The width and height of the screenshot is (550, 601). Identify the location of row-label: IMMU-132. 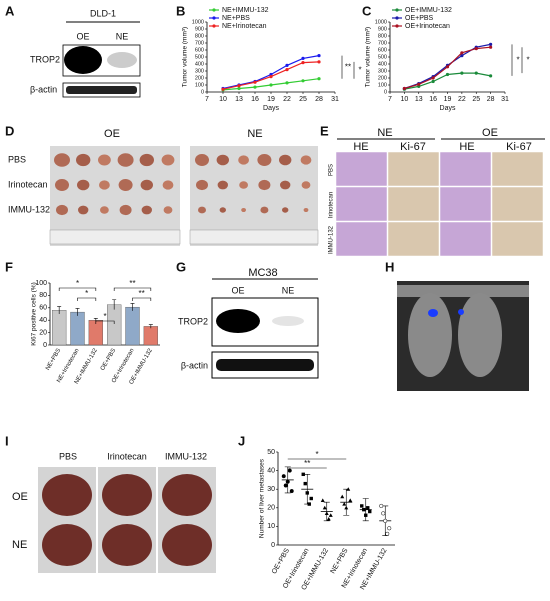
(332, 239).